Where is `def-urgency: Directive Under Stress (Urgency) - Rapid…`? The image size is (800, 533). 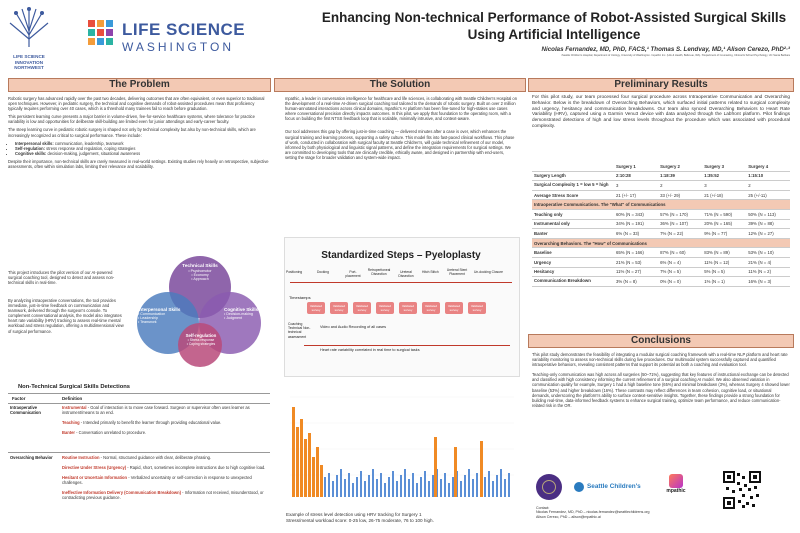
def-urgency: Directive Under Stress (Urgency) - Rapid… is located at coordinates (164, 468).